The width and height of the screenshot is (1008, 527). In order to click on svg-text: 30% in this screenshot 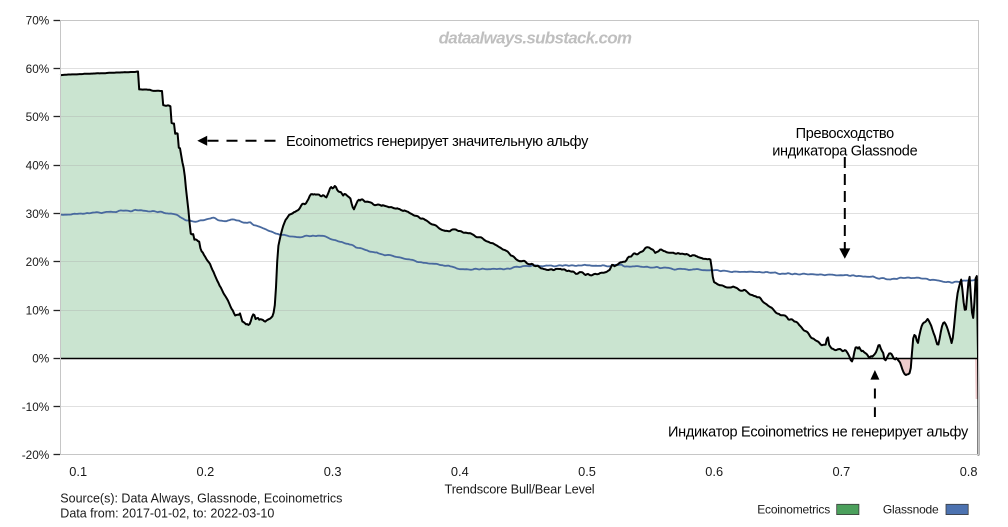, I will do `click(38, 214)`.